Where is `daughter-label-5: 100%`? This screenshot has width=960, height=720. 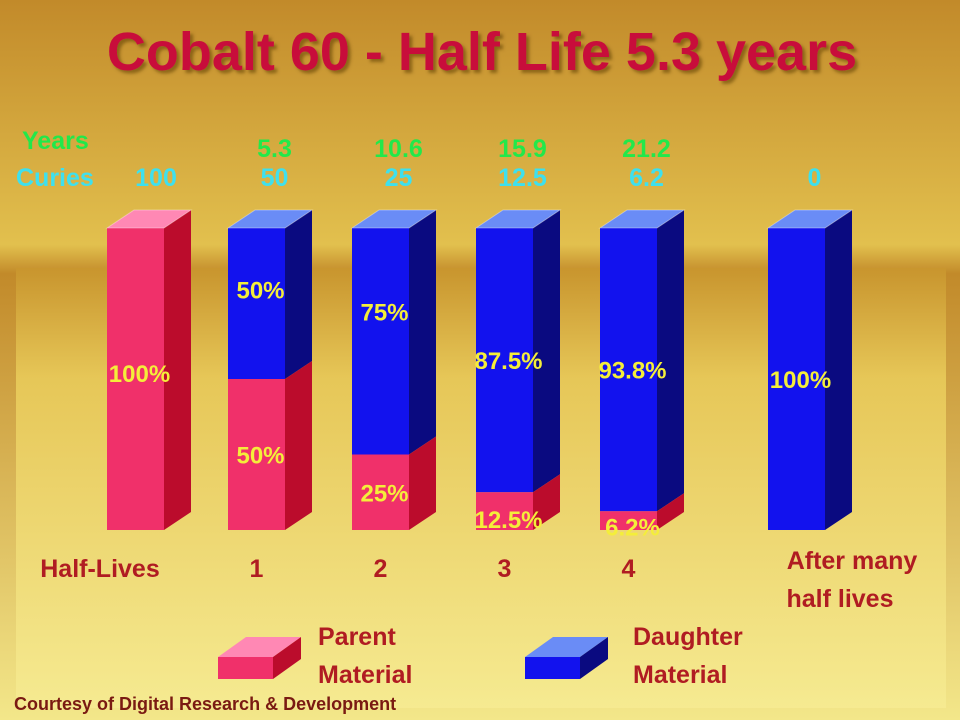
daughter-label-5: 100% is located at coordinates (800, 380).